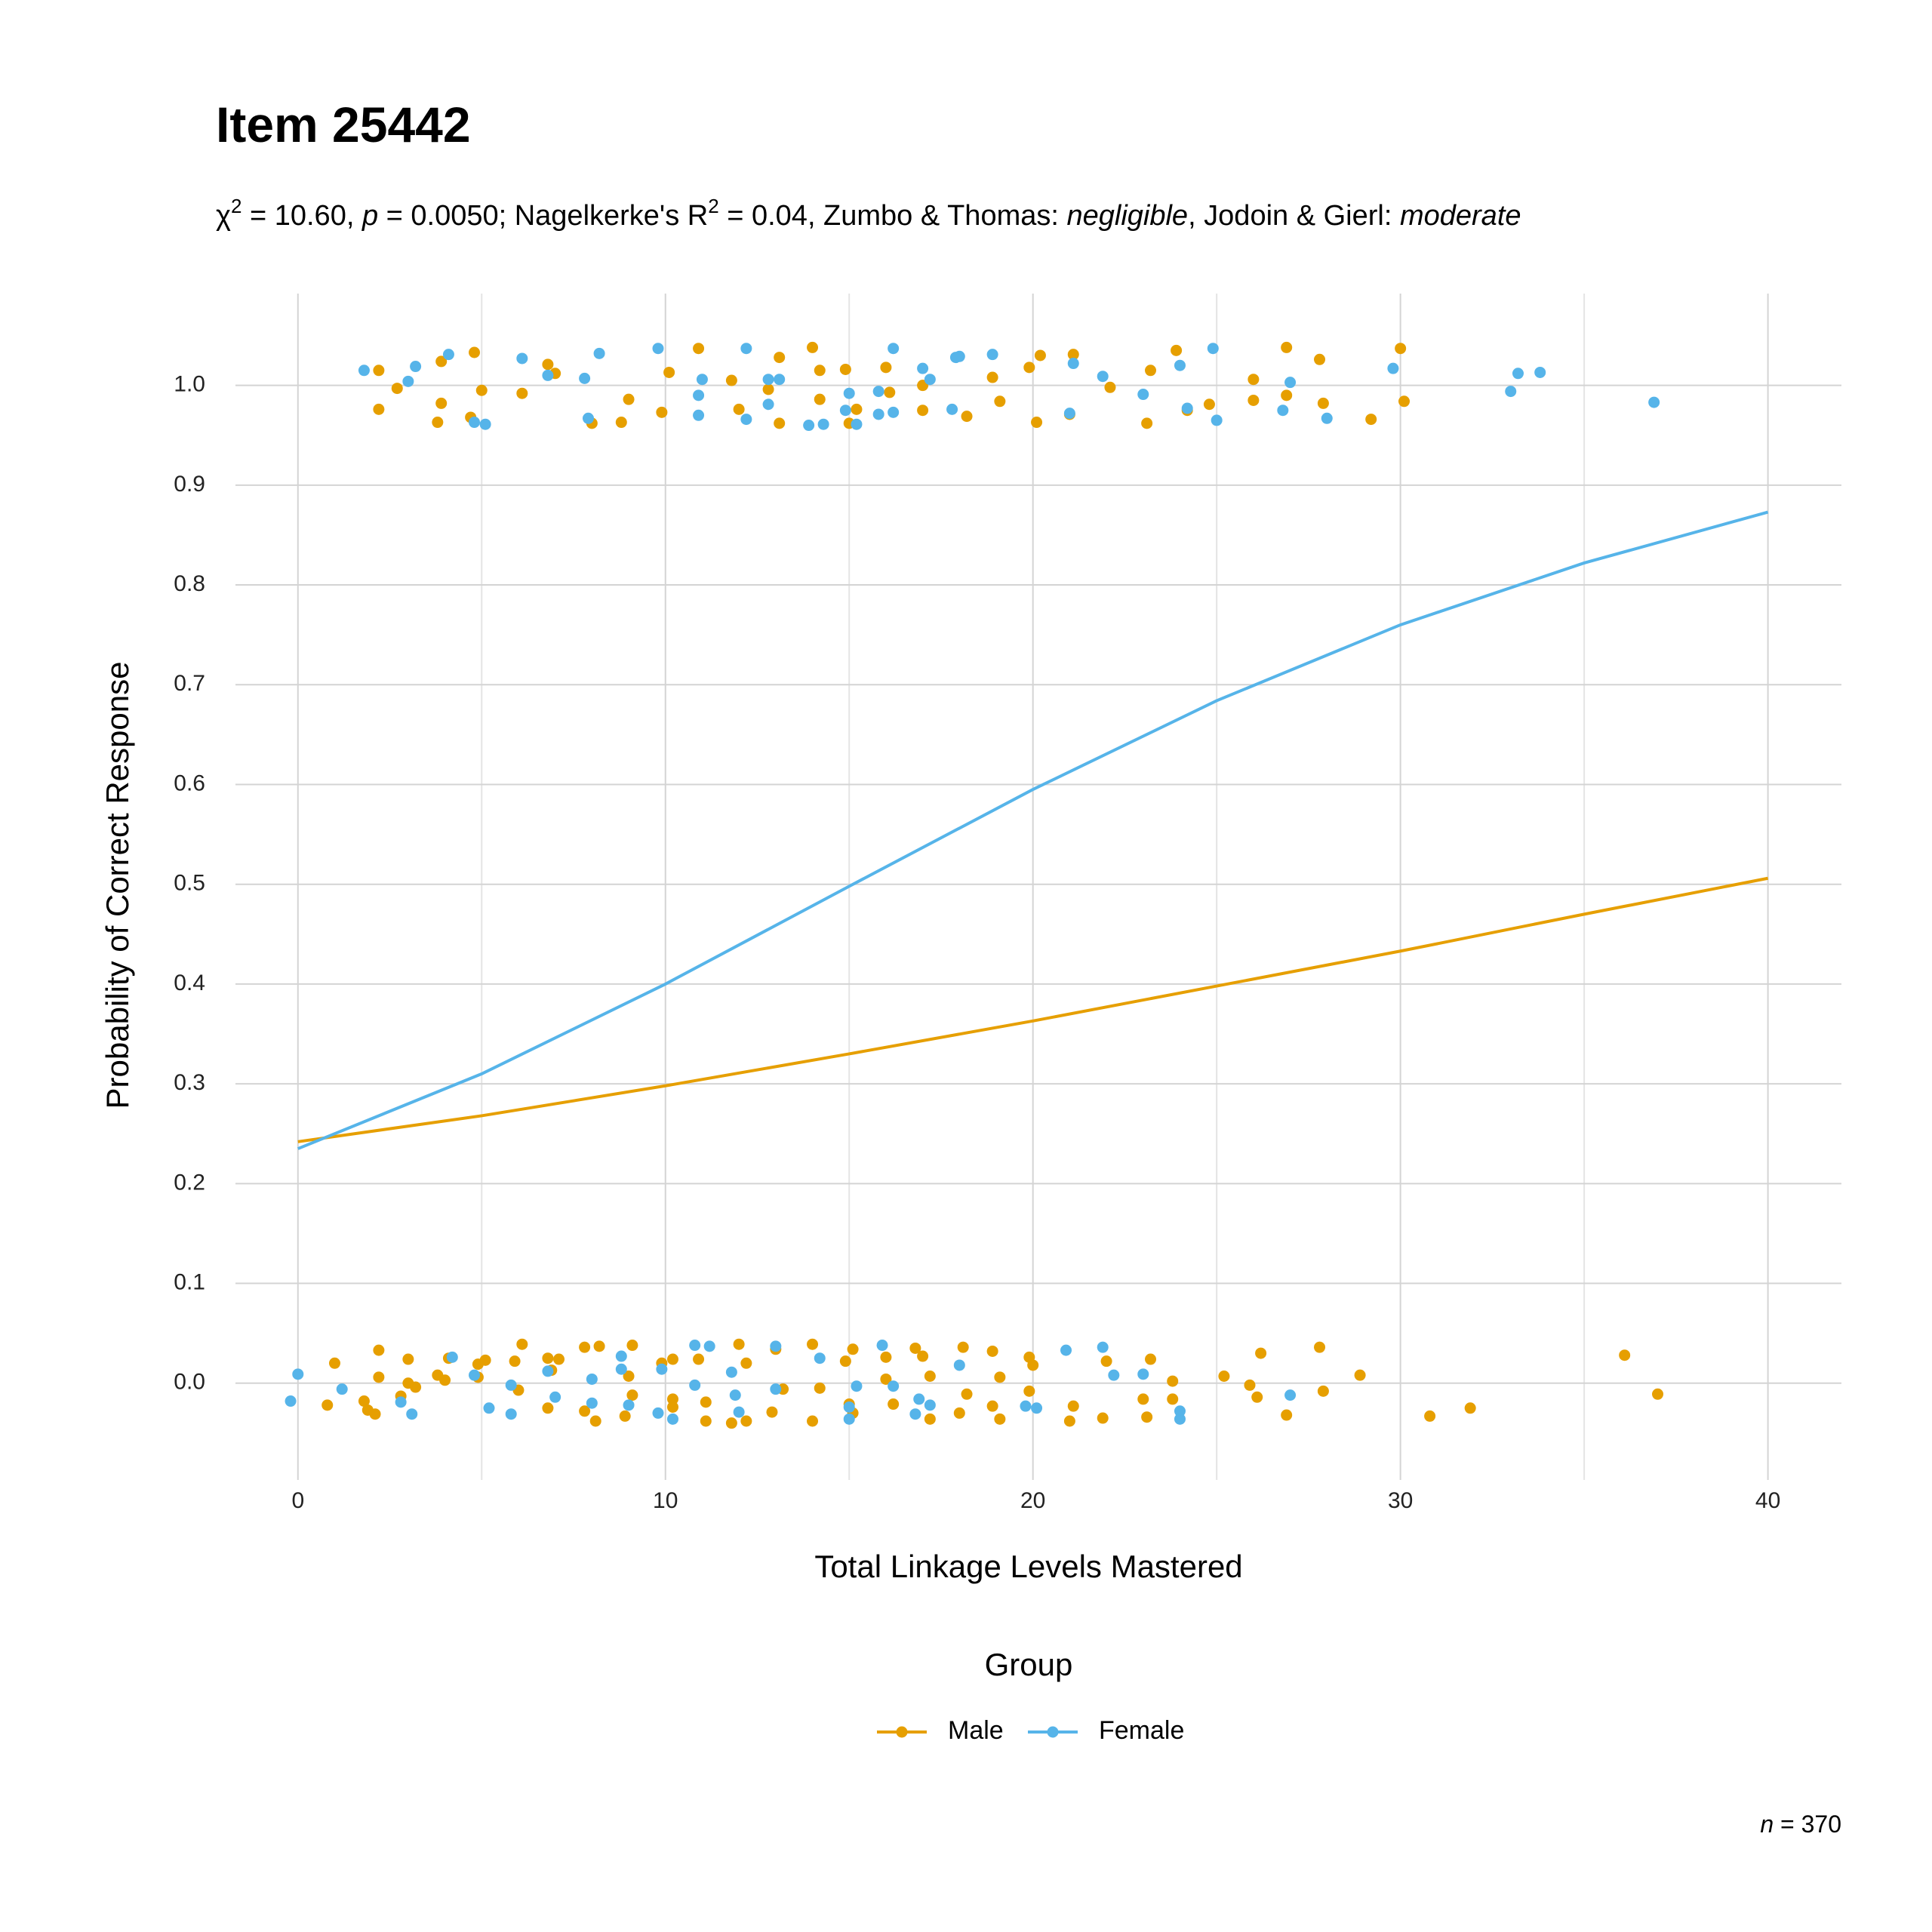  What do you see at coordinates (189, 484) in the screenshot?
I see `y-tick-label: 0.9` at bounding box center [189, 484].